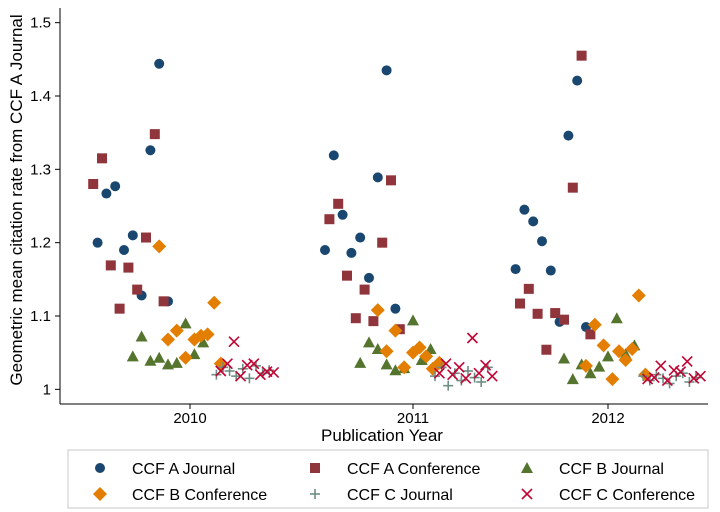  Describe the element at coordinates (611, 469) in the screenshot. I see `legend-label: CCF B Journal` at that location.